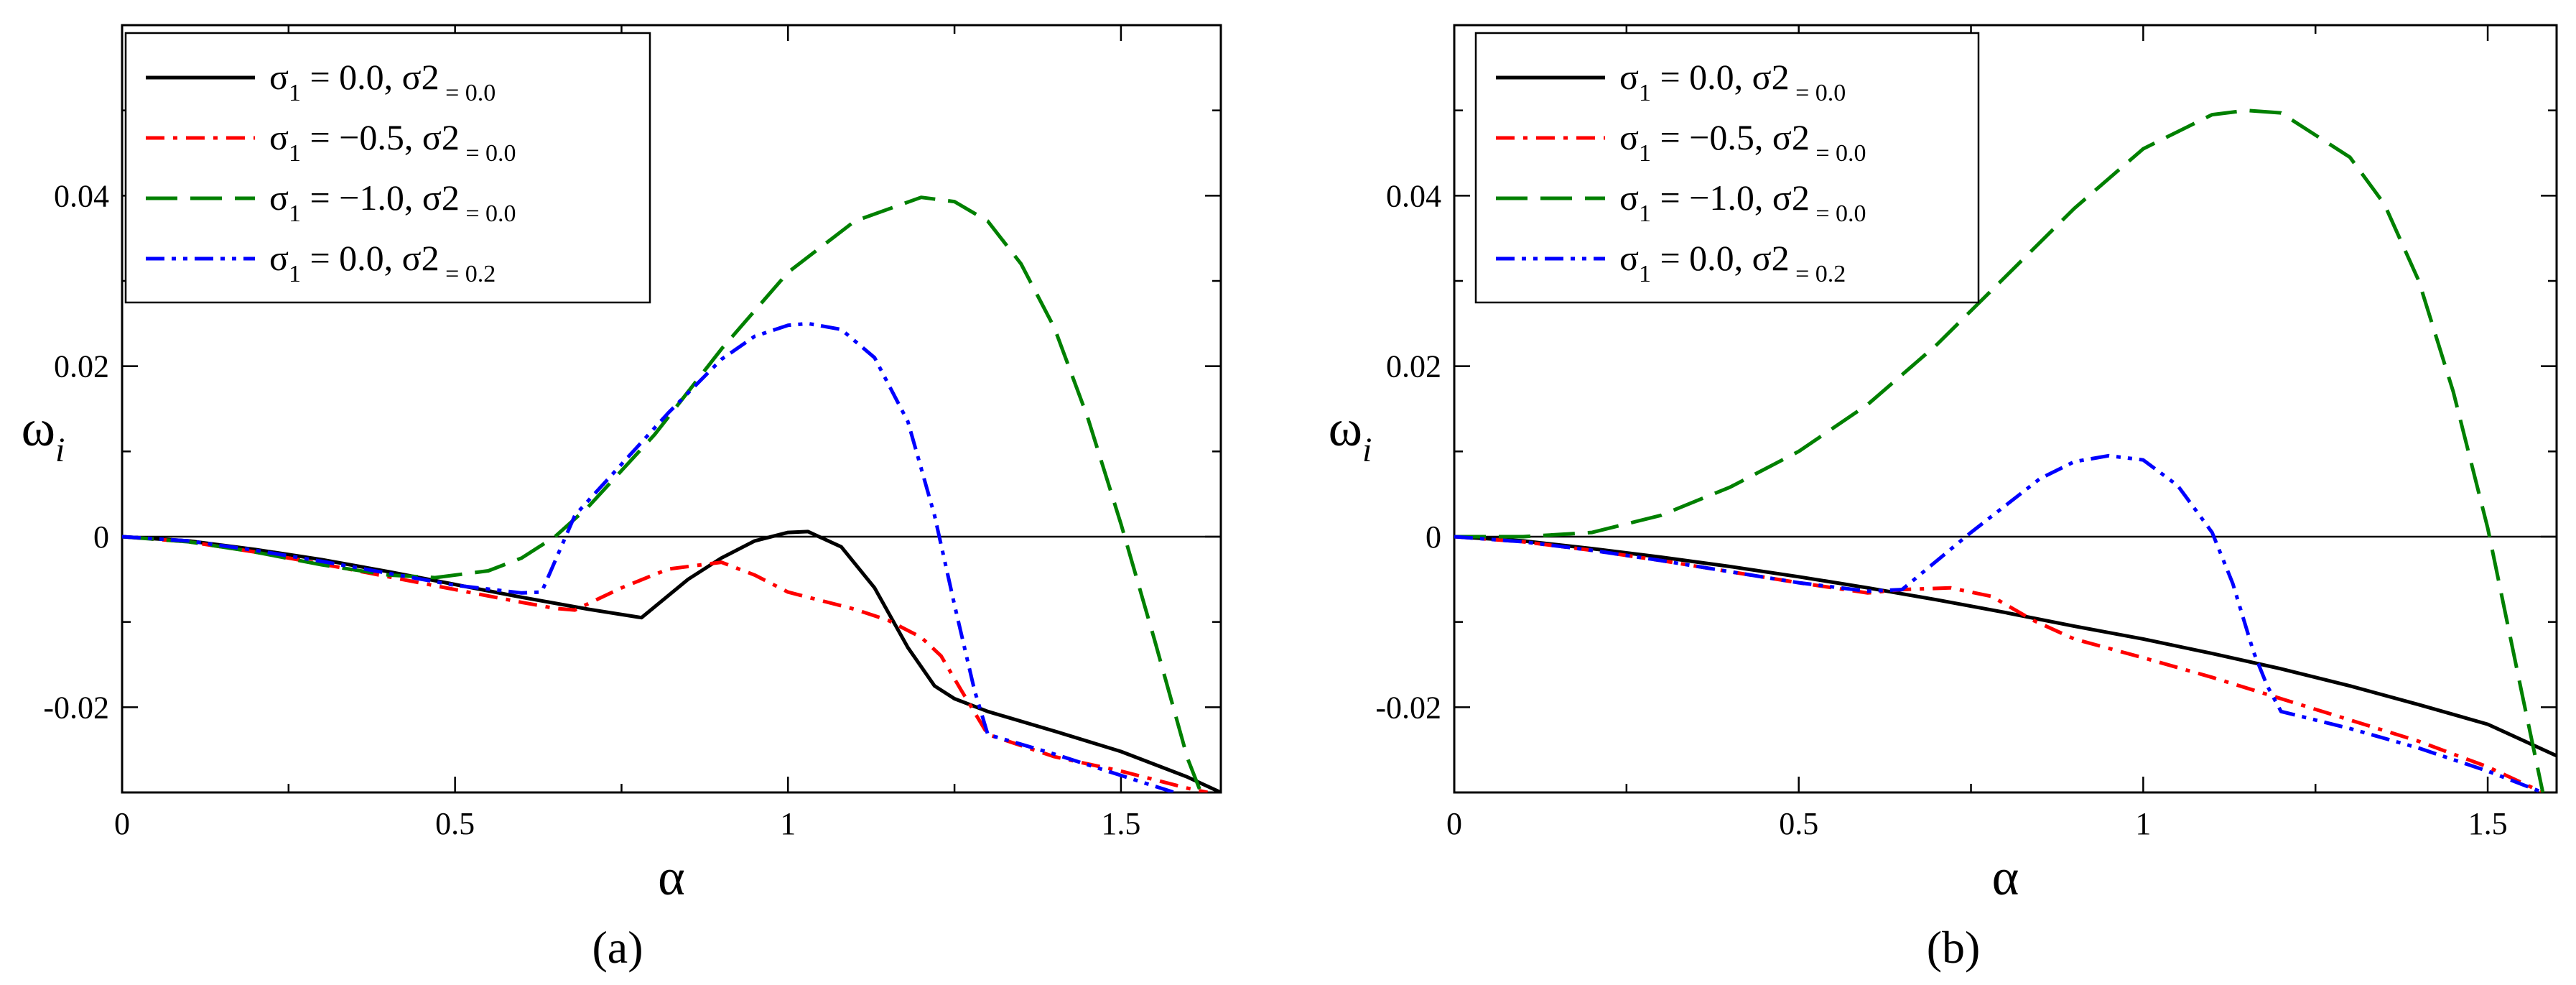  I want to click on panel-label: (a), so click(617, 947).